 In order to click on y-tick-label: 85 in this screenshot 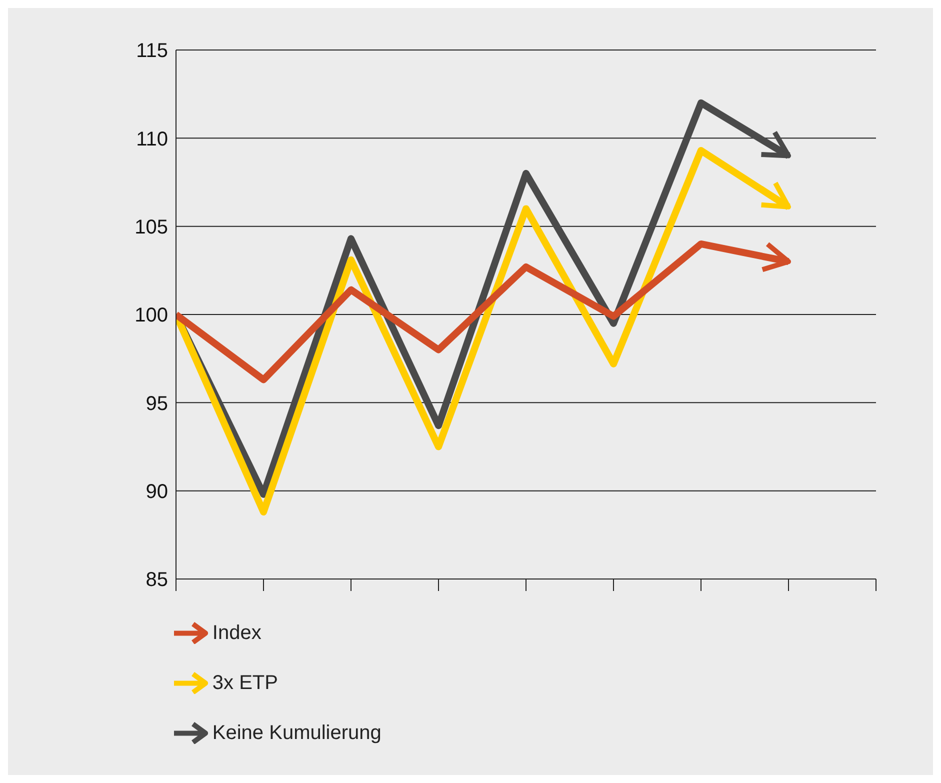, I will do `click(157, 580)`.